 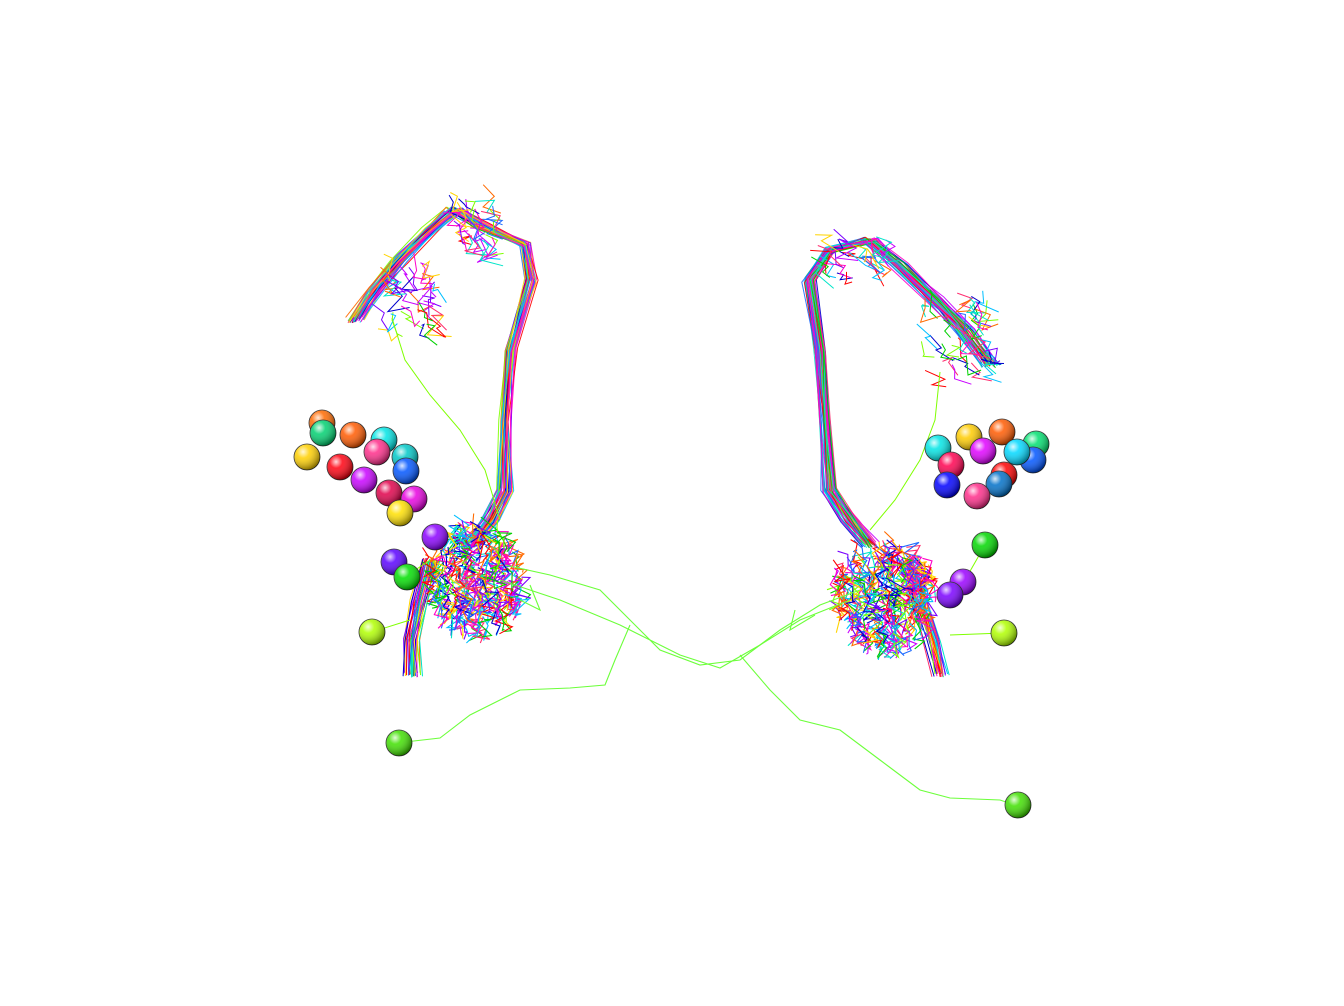 I want to click on left-hemisphere-axon-bundle, so click(x=442, y=431).